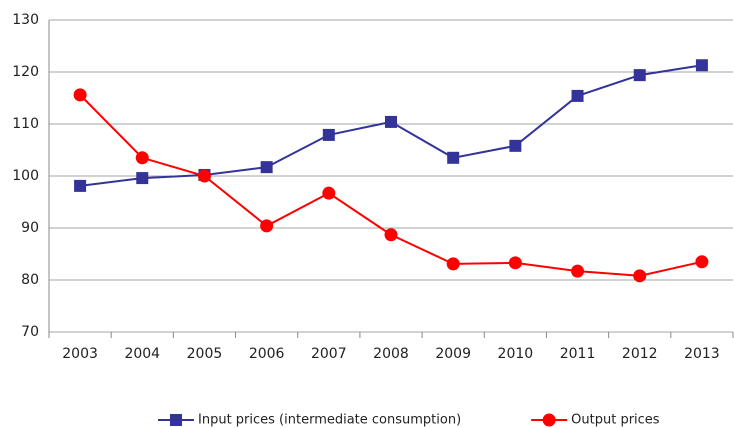 Image resolution: width=734 pixels, height=428 pixels. I want to click on x-tick-label: 2009, so click(453, 354).